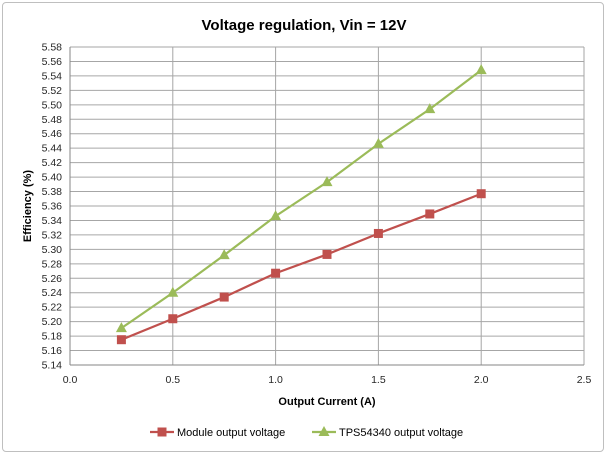  Describe the element at coordinates (52, 322) in the screenshot. I see `y-tick-label: 5.20` at that location.